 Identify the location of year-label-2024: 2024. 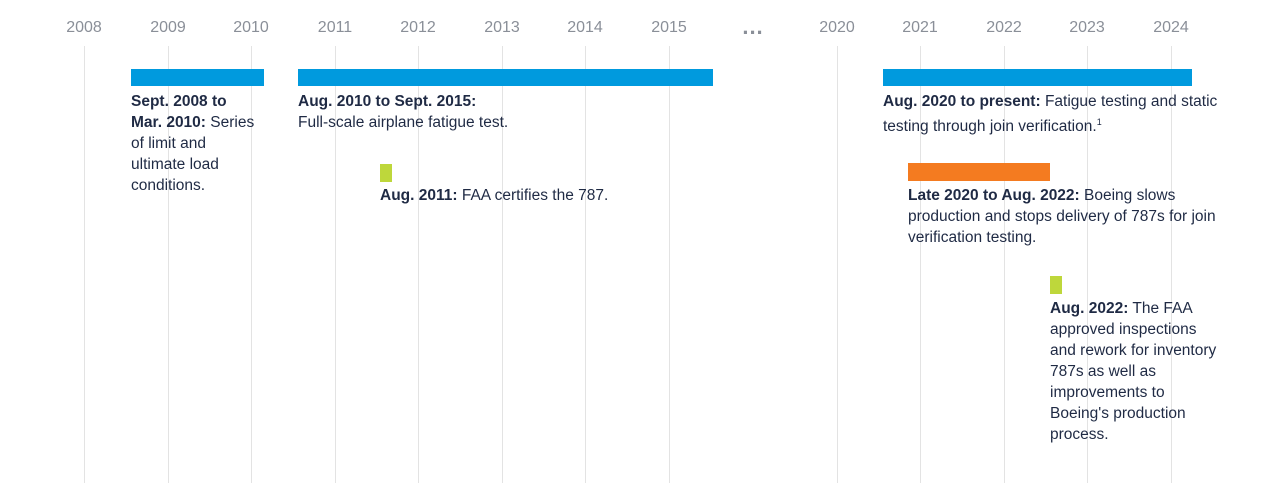
(1171, 27).